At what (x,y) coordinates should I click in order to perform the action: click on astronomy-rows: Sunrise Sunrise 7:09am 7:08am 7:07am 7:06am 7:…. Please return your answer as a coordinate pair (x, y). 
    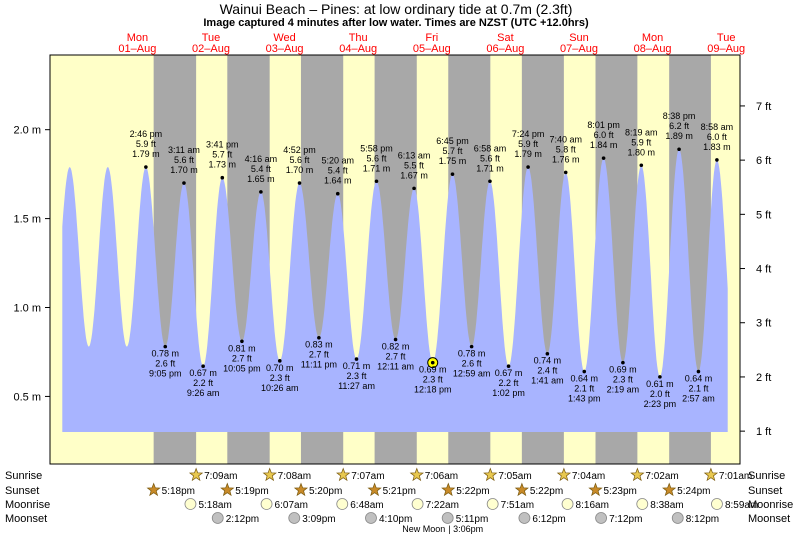
    Looking at the image, I should click on (399, 500).